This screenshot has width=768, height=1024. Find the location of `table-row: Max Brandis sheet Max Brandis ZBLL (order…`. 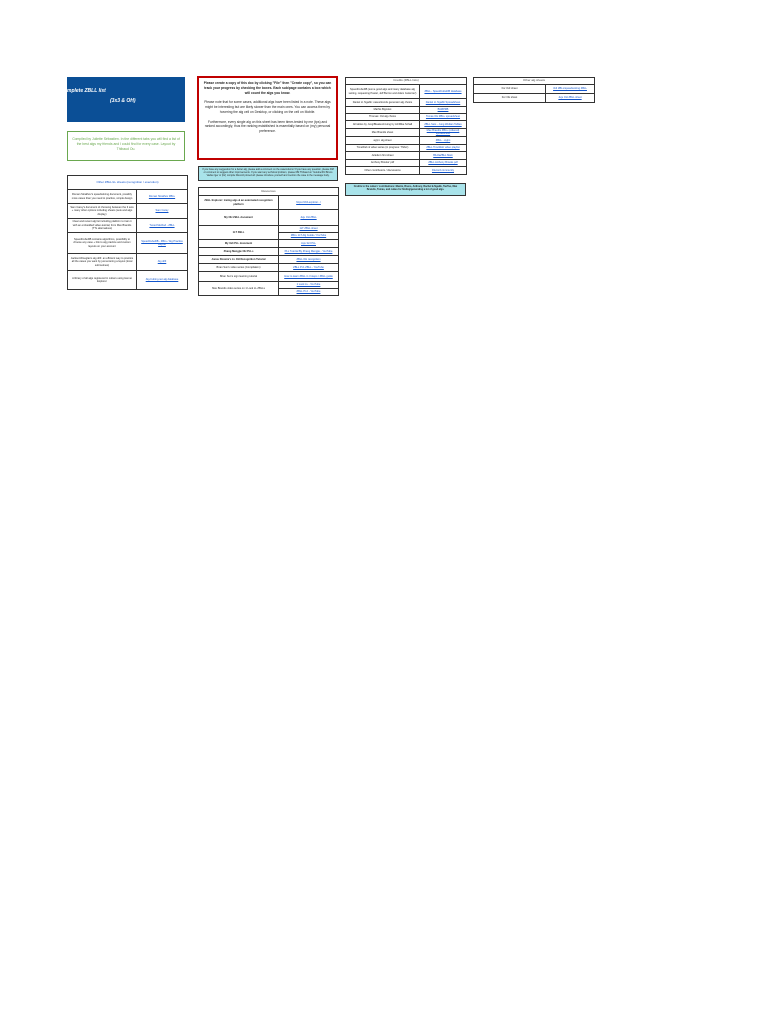

table-row: Max Brandis sheet Max Brandis ZBLL (order… is located at coordinates (406, 132).